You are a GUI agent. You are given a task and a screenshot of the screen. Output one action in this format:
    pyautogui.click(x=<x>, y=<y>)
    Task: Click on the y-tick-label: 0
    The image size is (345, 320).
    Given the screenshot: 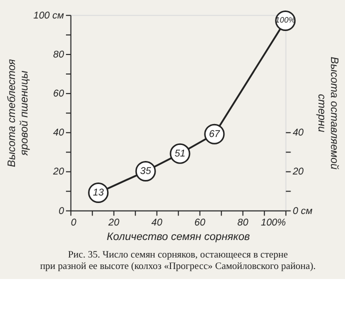 What is the action you would take?
    pyautogui.click(x=61, y=211)
    